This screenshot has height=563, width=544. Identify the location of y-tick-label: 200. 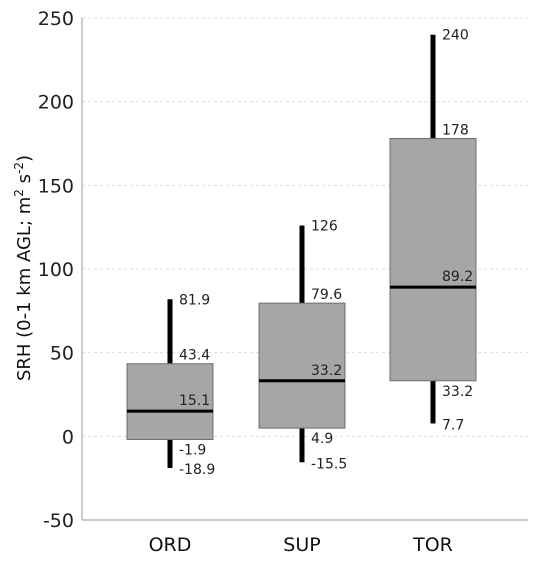
(56, 103).